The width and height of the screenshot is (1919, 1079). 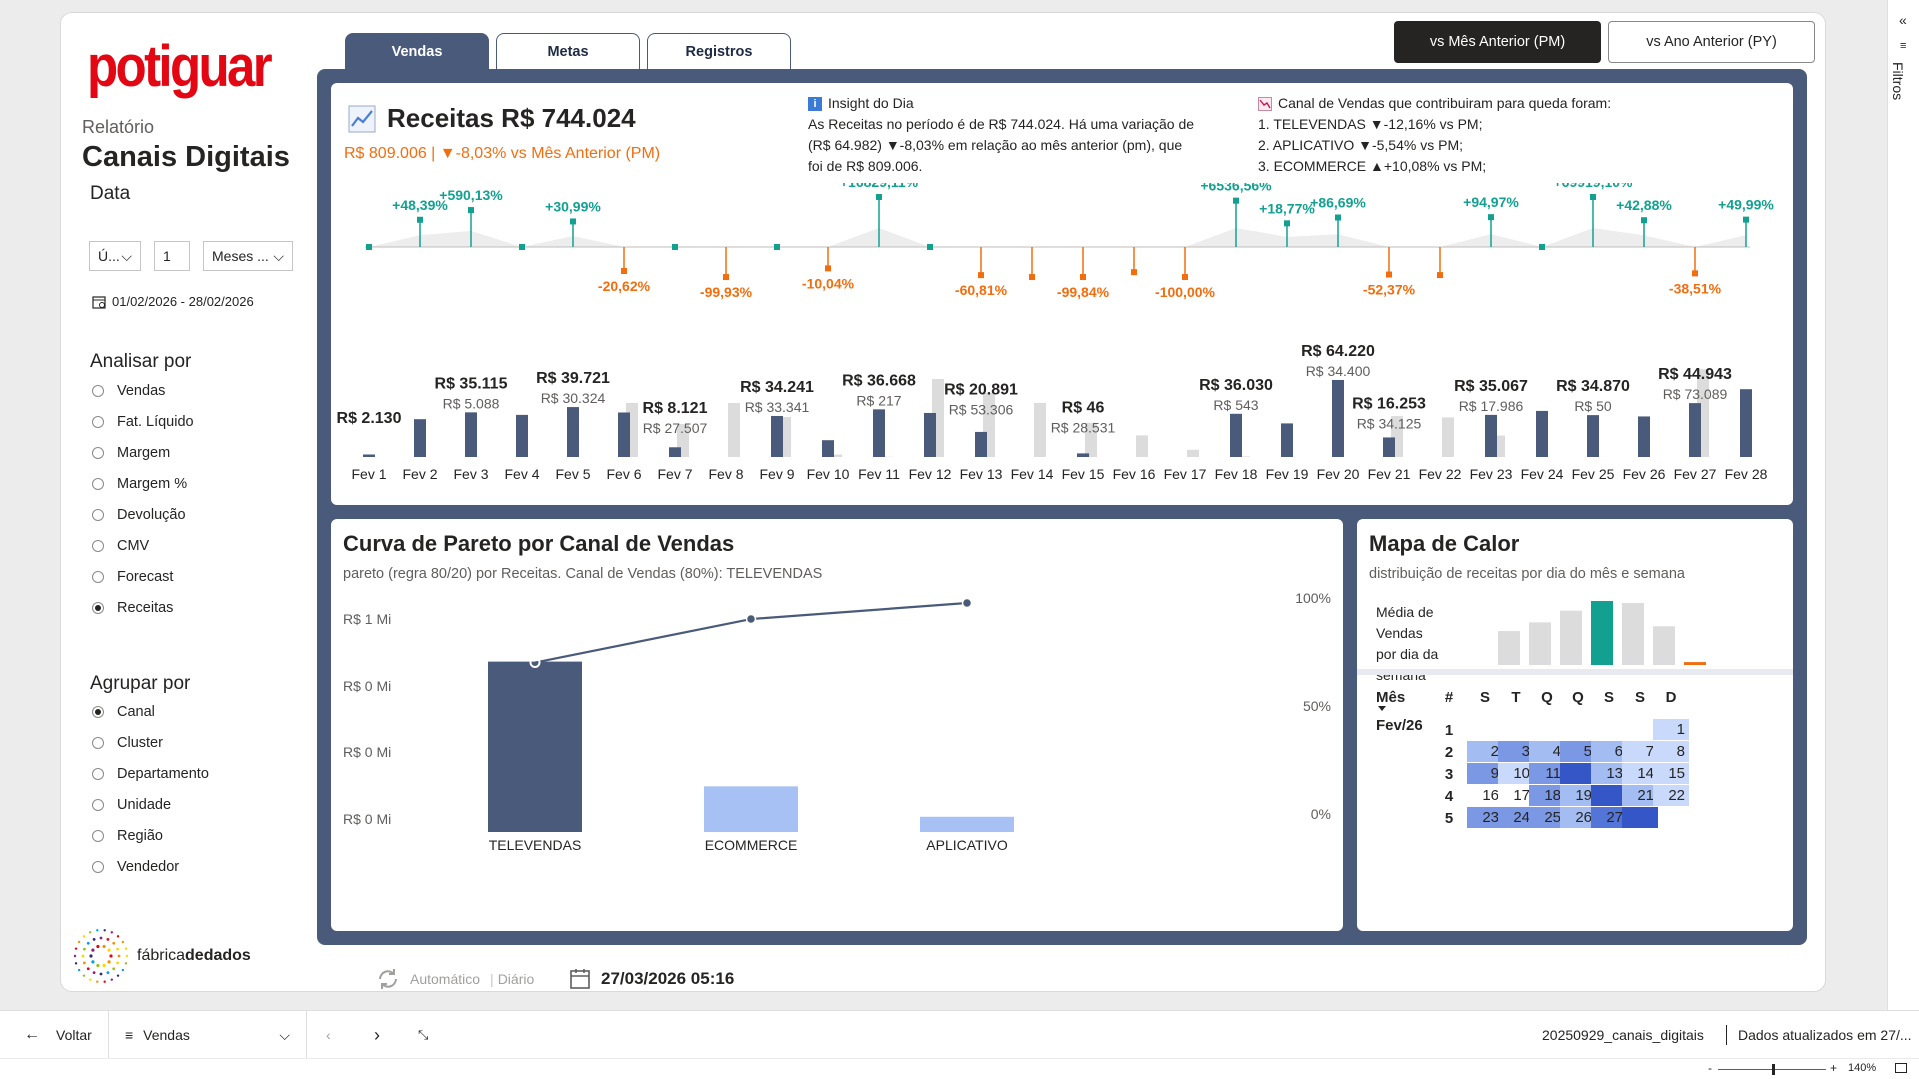 I want to click on heatmap-cell: 12, so click(x=1578, y=773).